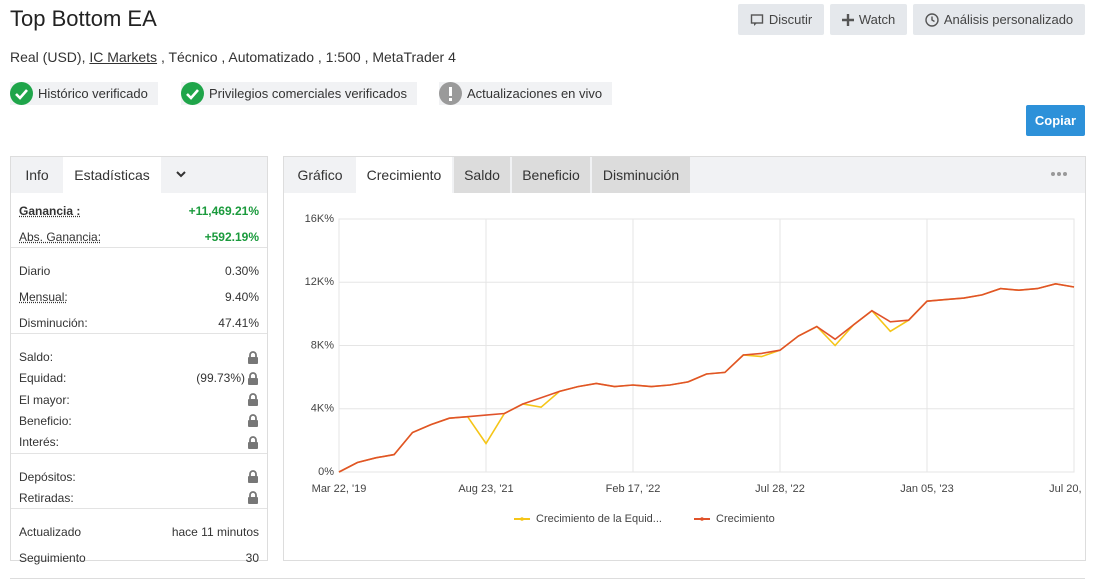 The width and height of the screenshot is (1111, 583). What do you see at coordinates (1059, 174) in the screenshot?
I see `menu` at bounding box center [1059, 174].